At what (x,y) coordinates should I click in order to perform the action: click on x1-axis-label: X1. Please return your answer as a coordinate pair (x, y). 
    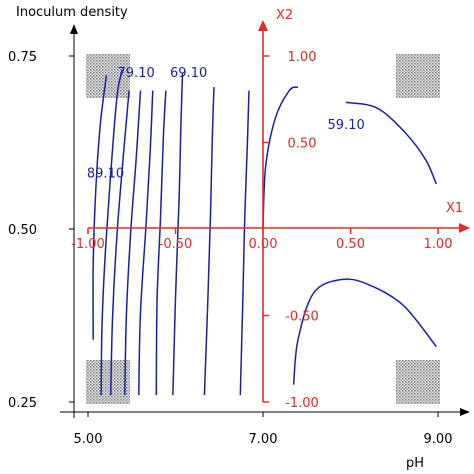
    Looking at the image, I should click on (454, 208).